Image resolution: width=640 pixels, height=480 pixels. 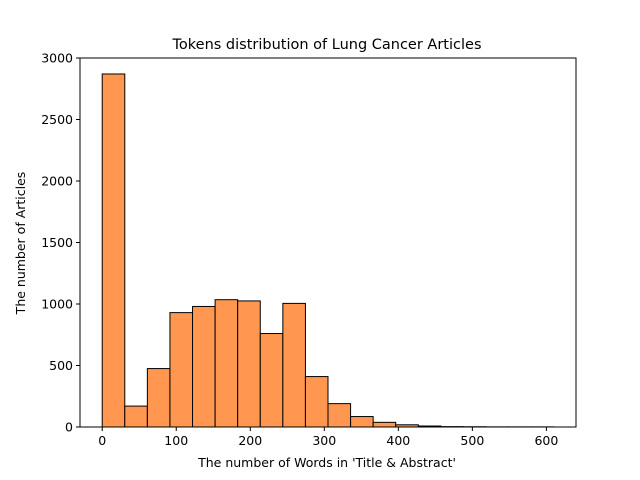 What do you see at coordinates (324, 440) in the screenshot?
I see `x-tick-label: 300` at bounding box center [324, 440].